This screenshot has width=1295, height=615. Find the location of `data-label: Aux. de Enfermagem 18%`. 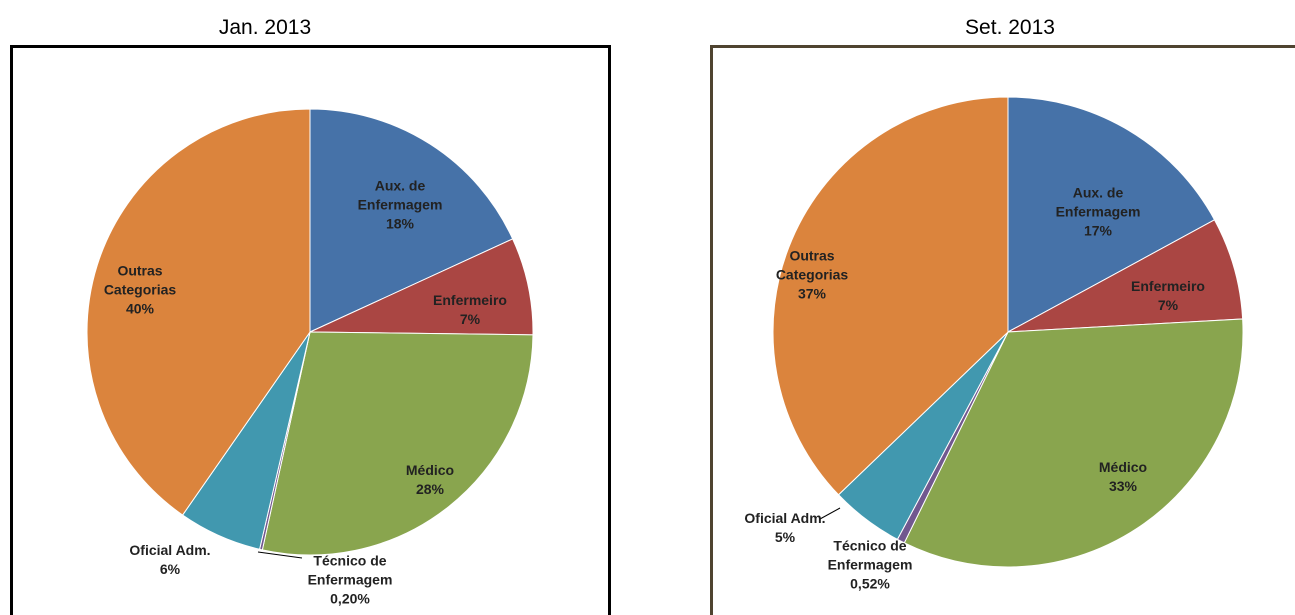

data-label: Aux. de Enfermagem 18% is located at coordinates (400, 205).